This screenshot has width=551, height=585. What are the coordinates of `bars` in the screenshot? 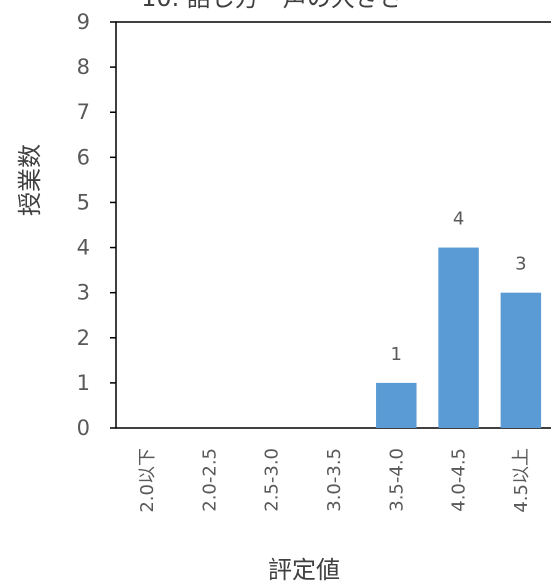 It's located at (459, 337).